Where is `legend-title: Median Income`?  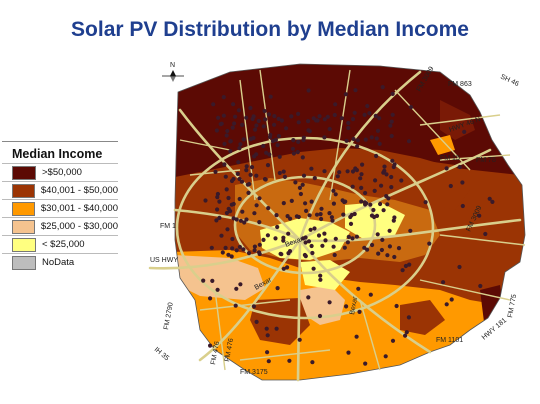
legend-title: Median Income is located at coordinates (60, 152).